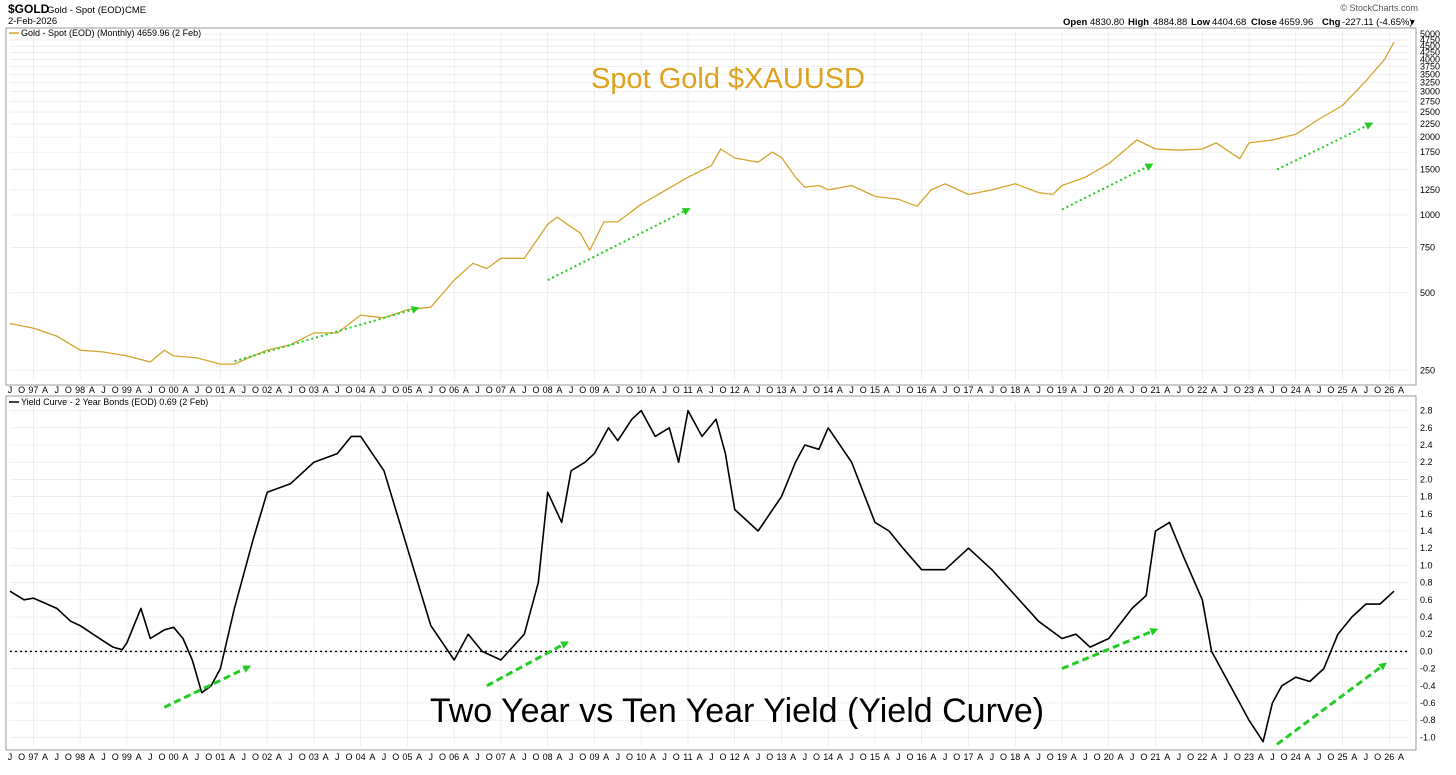 This screenshot has width=1456, height=775. Describe the element at coordinates (968, 757) in the screenshot. I see `x-year-label: 17` at that location.